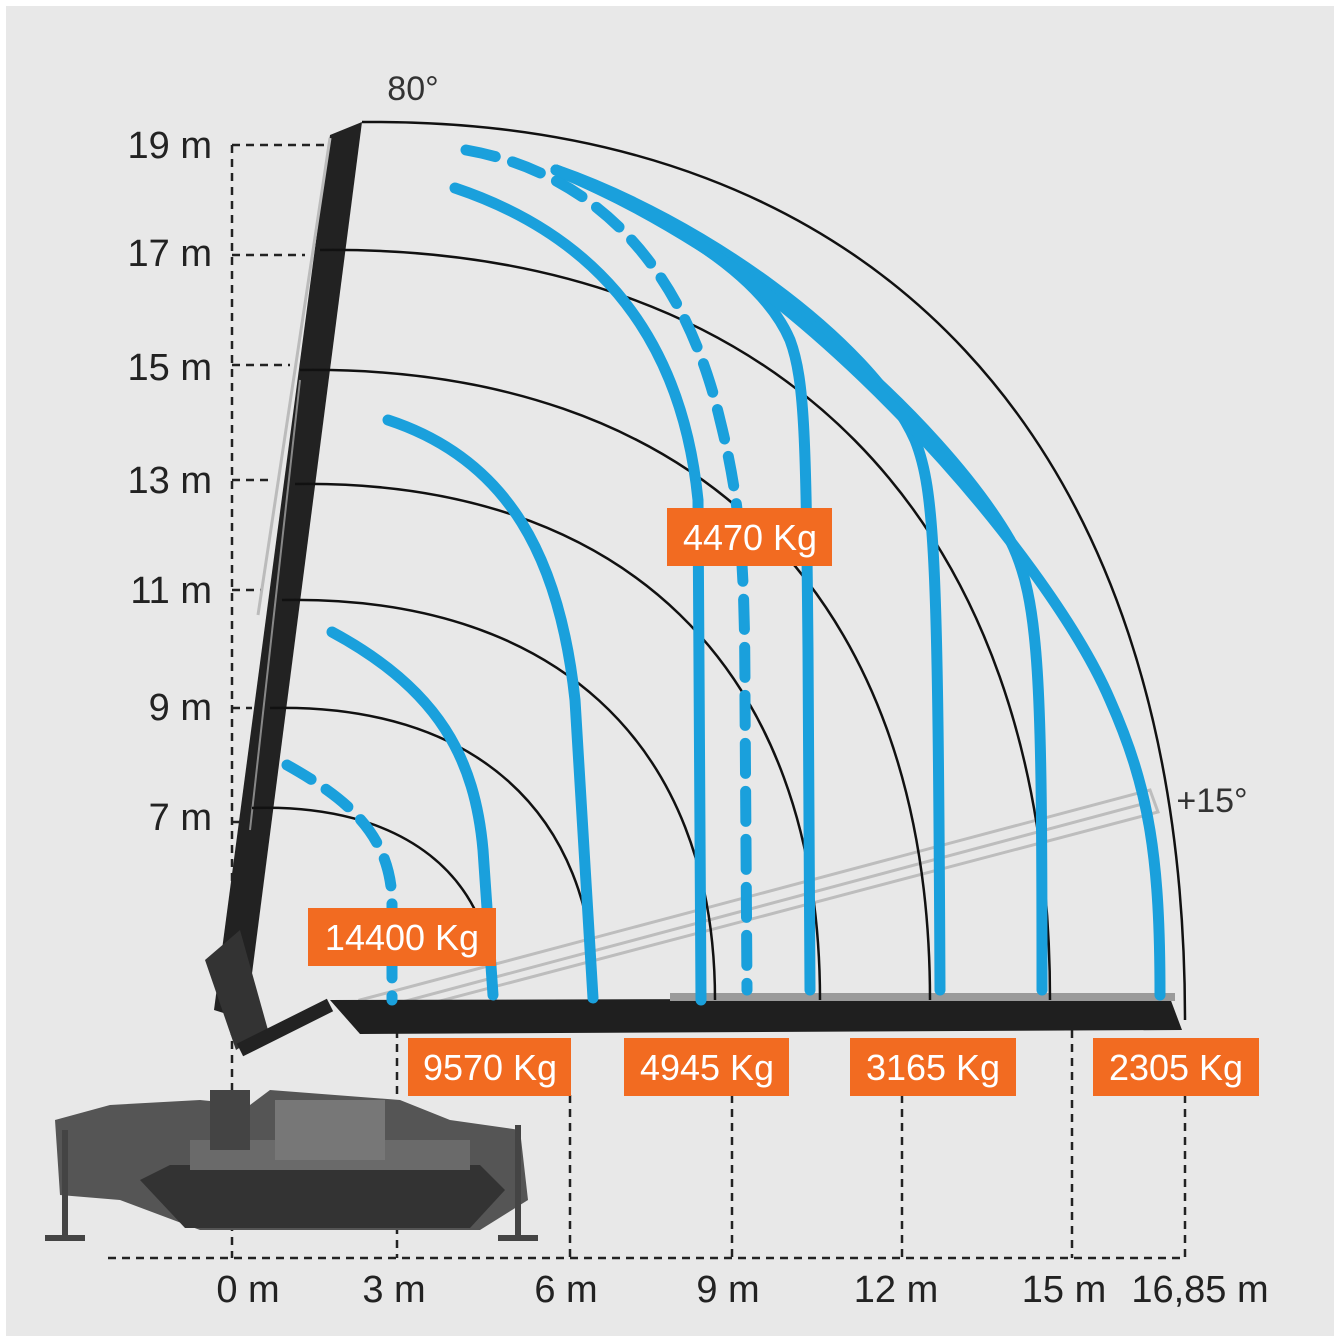 Image resolution: width=1340 pixels, height=1342 pixels. I want to click on x-label-12: 12 m, so click(896, 1290).